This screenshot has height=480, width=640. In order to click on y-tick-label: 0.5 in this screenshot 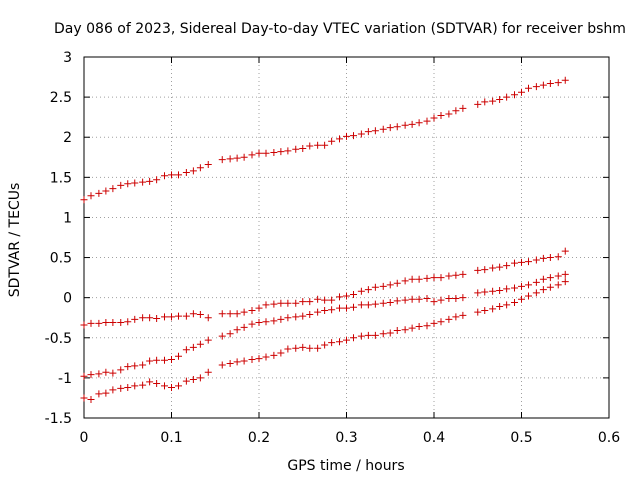, I will do `click(61, 259)`.